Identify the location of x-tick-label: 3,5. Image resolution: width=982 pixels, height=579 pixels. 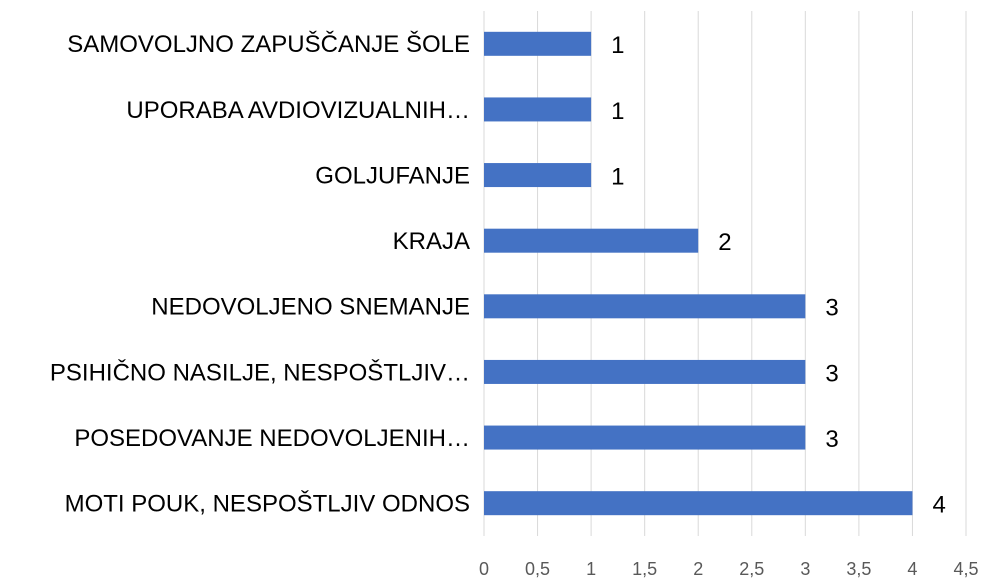
(858, 569).